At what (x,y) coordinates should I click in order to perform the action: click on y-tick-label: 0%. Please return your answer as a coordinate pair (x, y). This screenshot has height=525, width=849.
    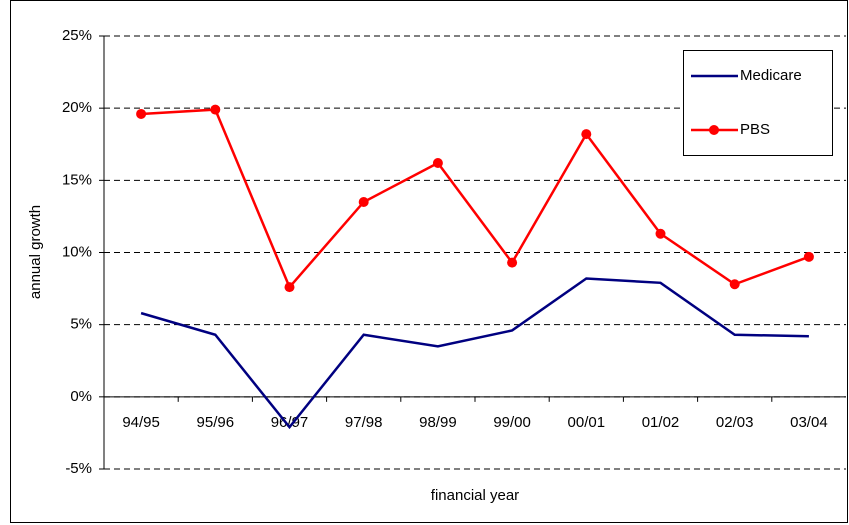
    Looking at the image, I should click on (81, 396).